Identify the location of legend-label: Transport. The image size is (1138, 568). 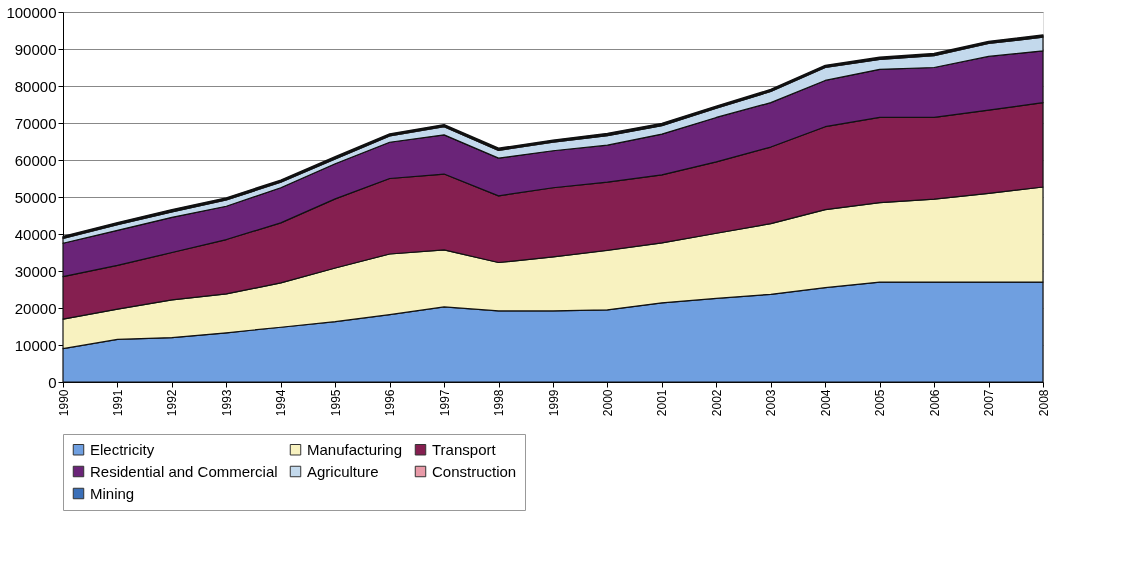
(464, 449).